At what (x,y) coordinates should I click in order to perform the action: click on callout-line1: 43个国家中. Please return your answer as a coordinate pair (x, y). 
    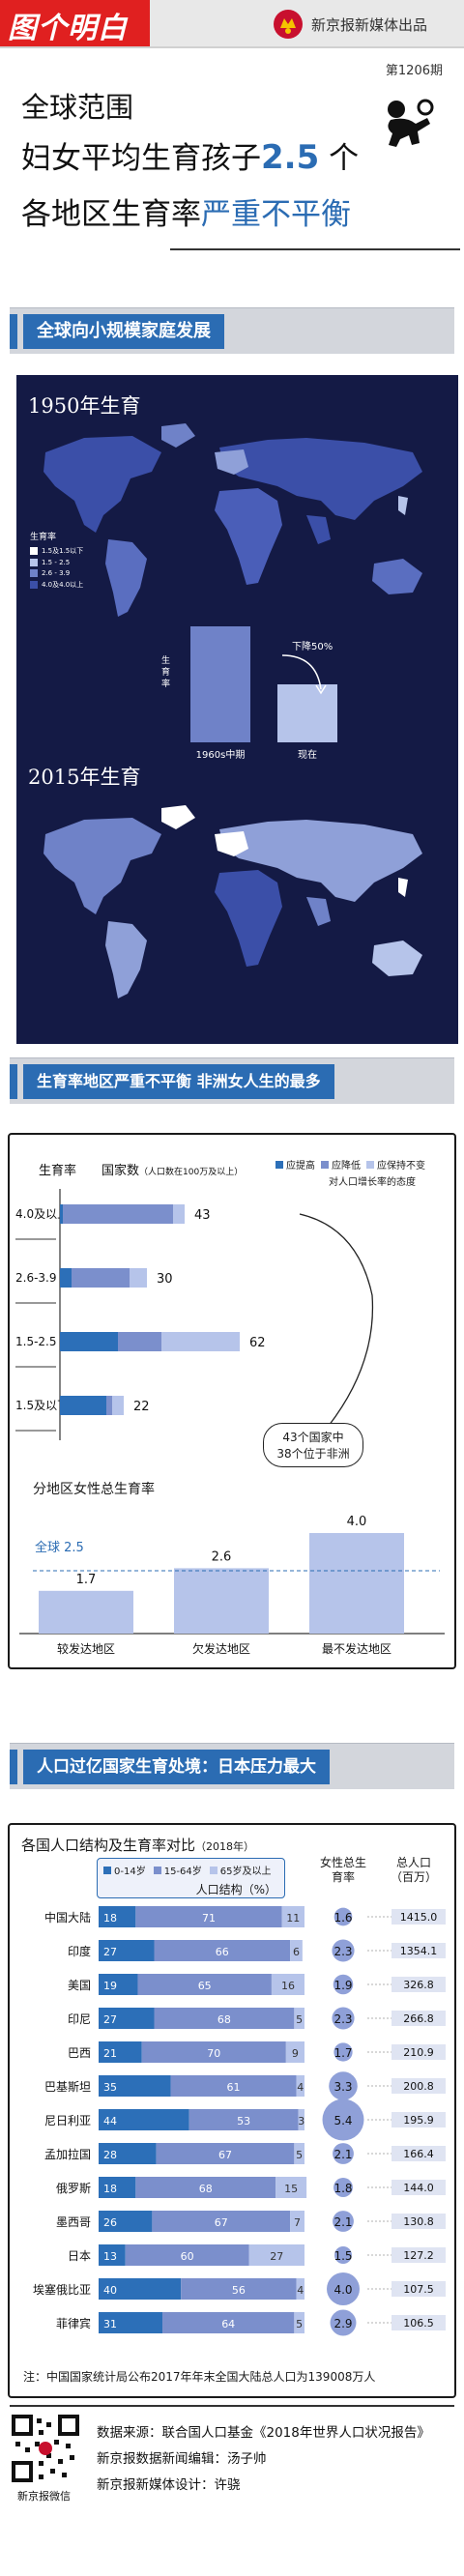
    Looking at the image, I should click on (313, 1437).